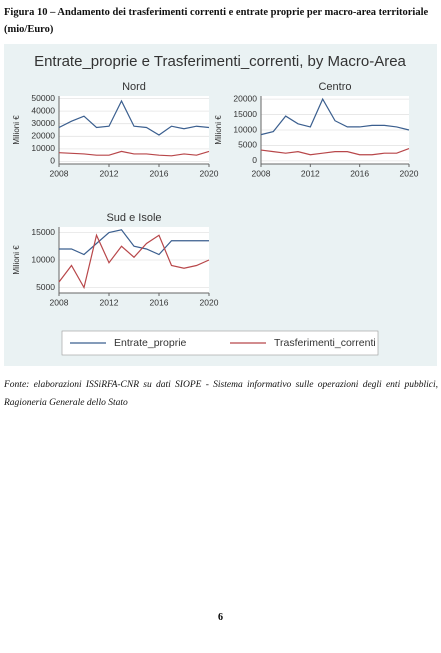 The height and width of the screenshot is (653, 441). Describe the element at coordinates (43, 123) in the screenshot. I see `y-tick-label: 30000` at that location.